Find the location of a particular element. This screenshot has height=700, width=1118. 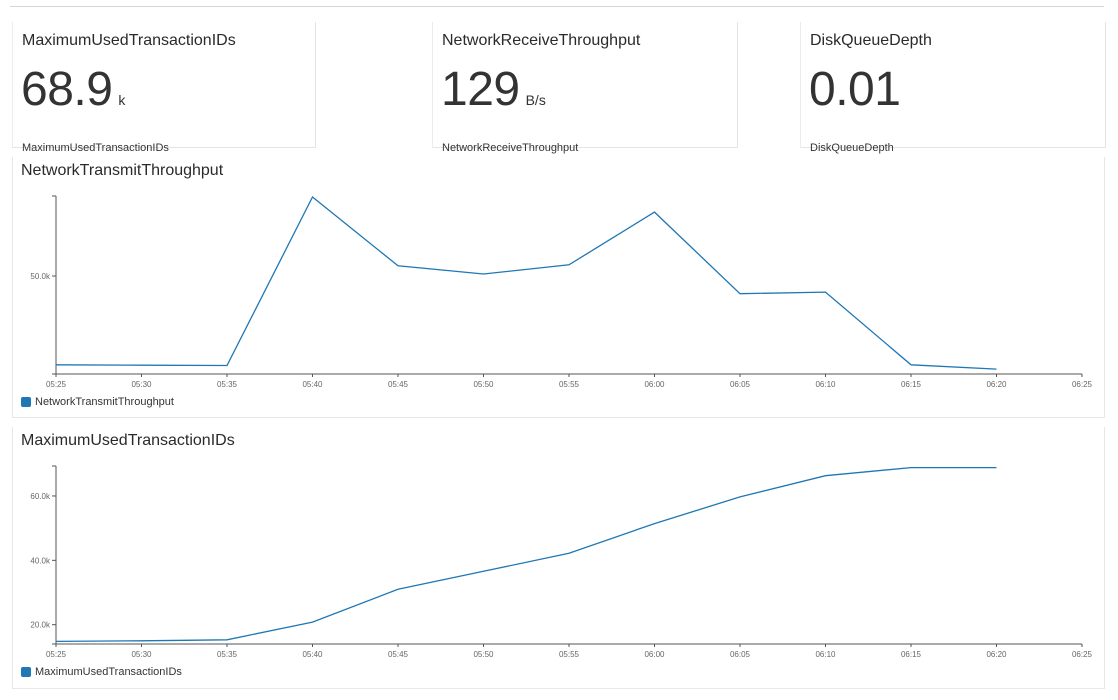

value-unit: B/s is located at coordinates (535, 100).